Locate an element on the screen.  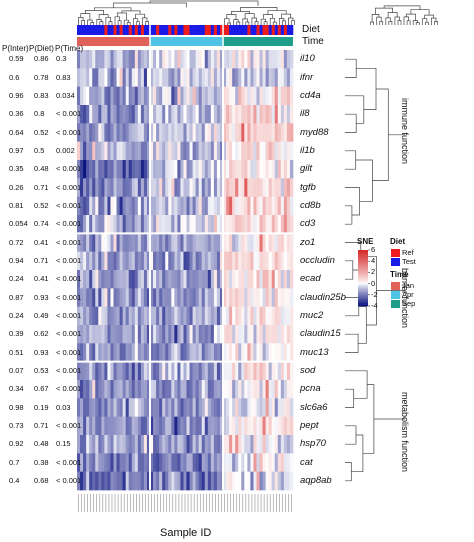
row-dendrogram-branch is located at coordinates (368, 419).